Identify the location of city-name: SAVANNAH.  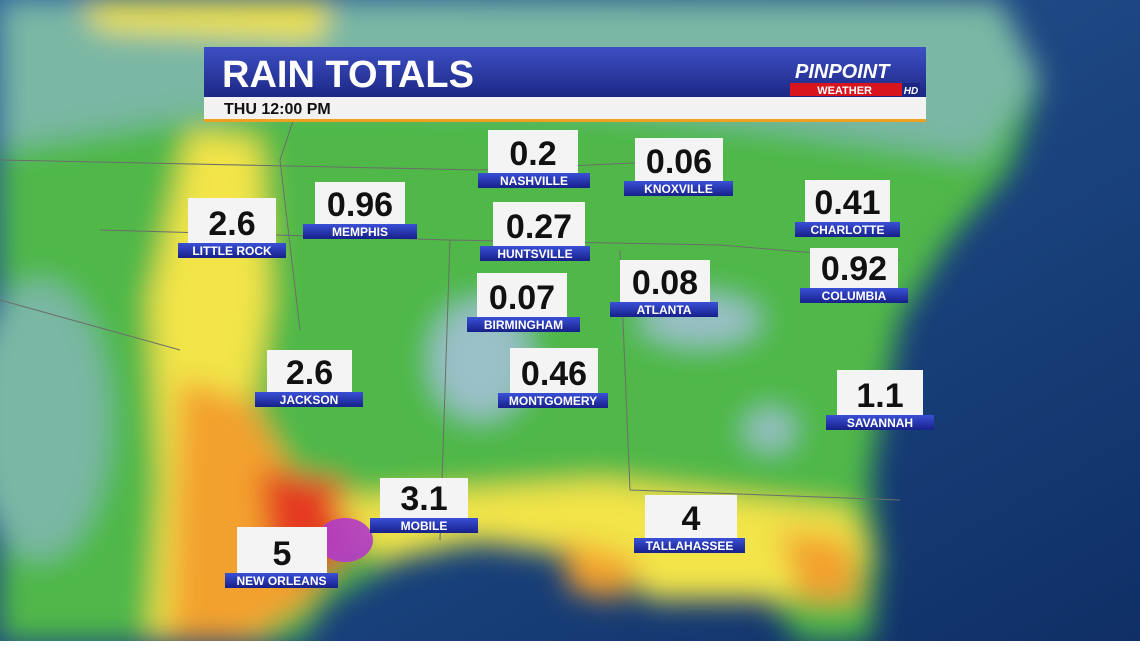
(880, 423).